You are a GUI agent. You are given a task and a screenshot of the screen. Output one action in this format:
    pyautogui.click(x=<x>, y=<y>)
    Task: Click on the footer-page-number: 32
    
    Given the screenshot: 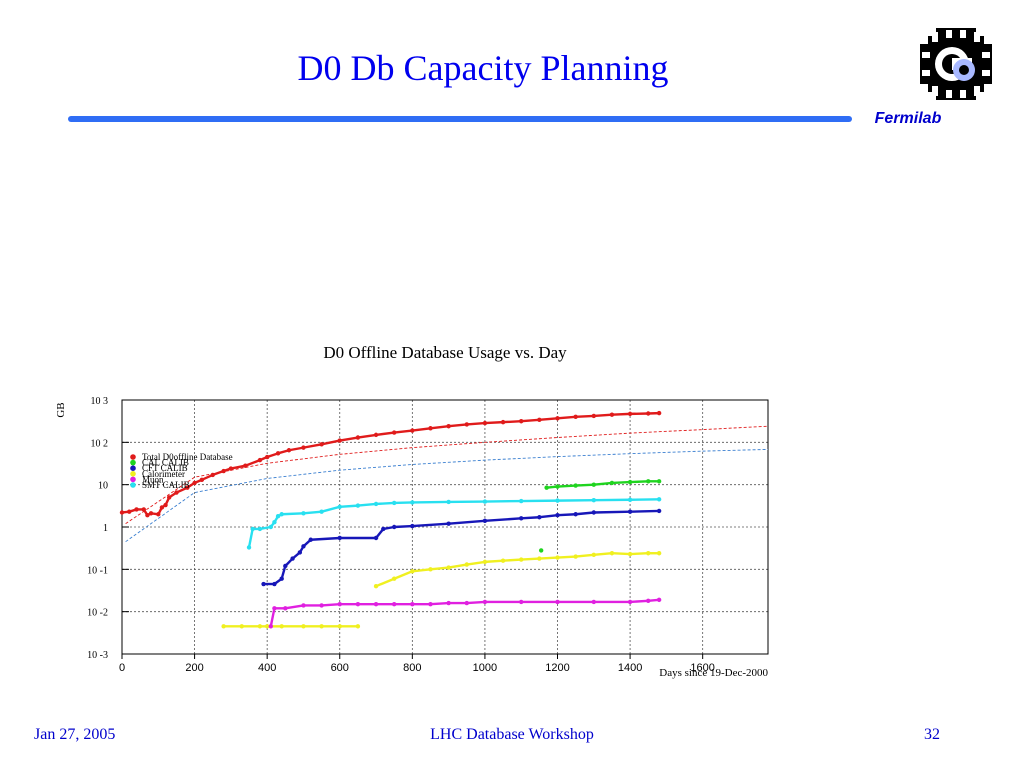 What is the action you would take?
    pyautogui.click(x=932, y=734)
    